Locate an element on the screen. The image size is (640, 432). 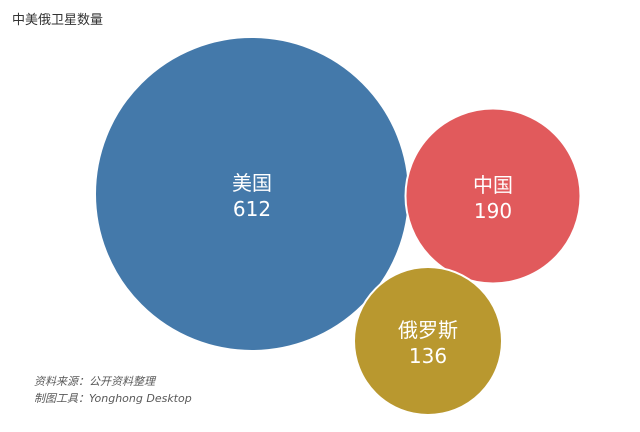
bubble-label-2: 俄罗斯 is located at coordinates (428, 330).